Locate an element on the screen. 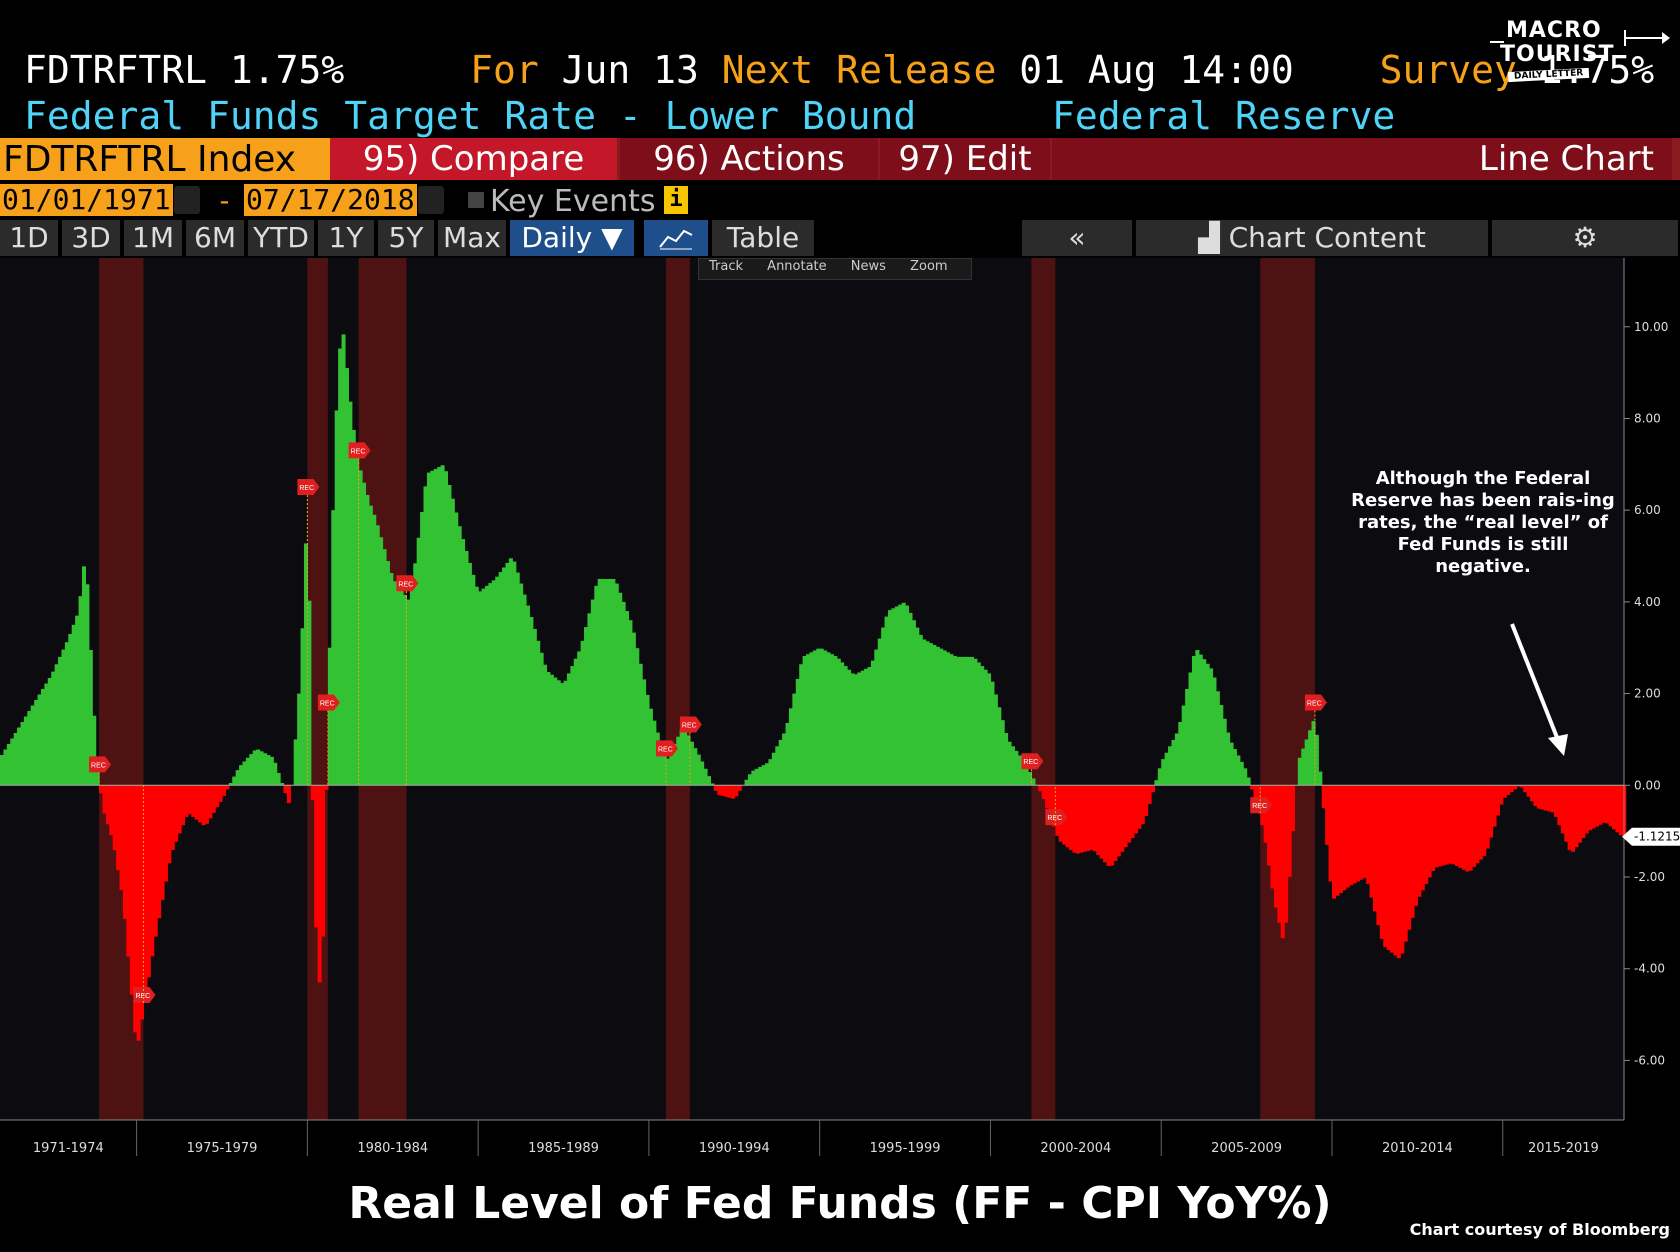 This screenshot has width=1680, height=1252. period-tab: 1Y is located at coordinates (346, 238).